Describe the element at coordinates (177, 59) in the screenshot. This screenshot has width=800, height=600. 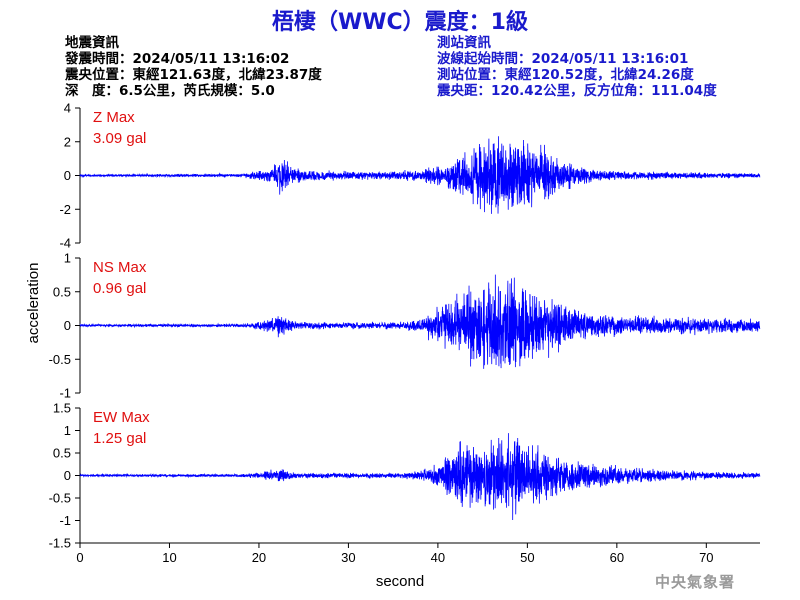
I see `origin-time: 發震時間：2024/05/11 13:16:02` at that location.